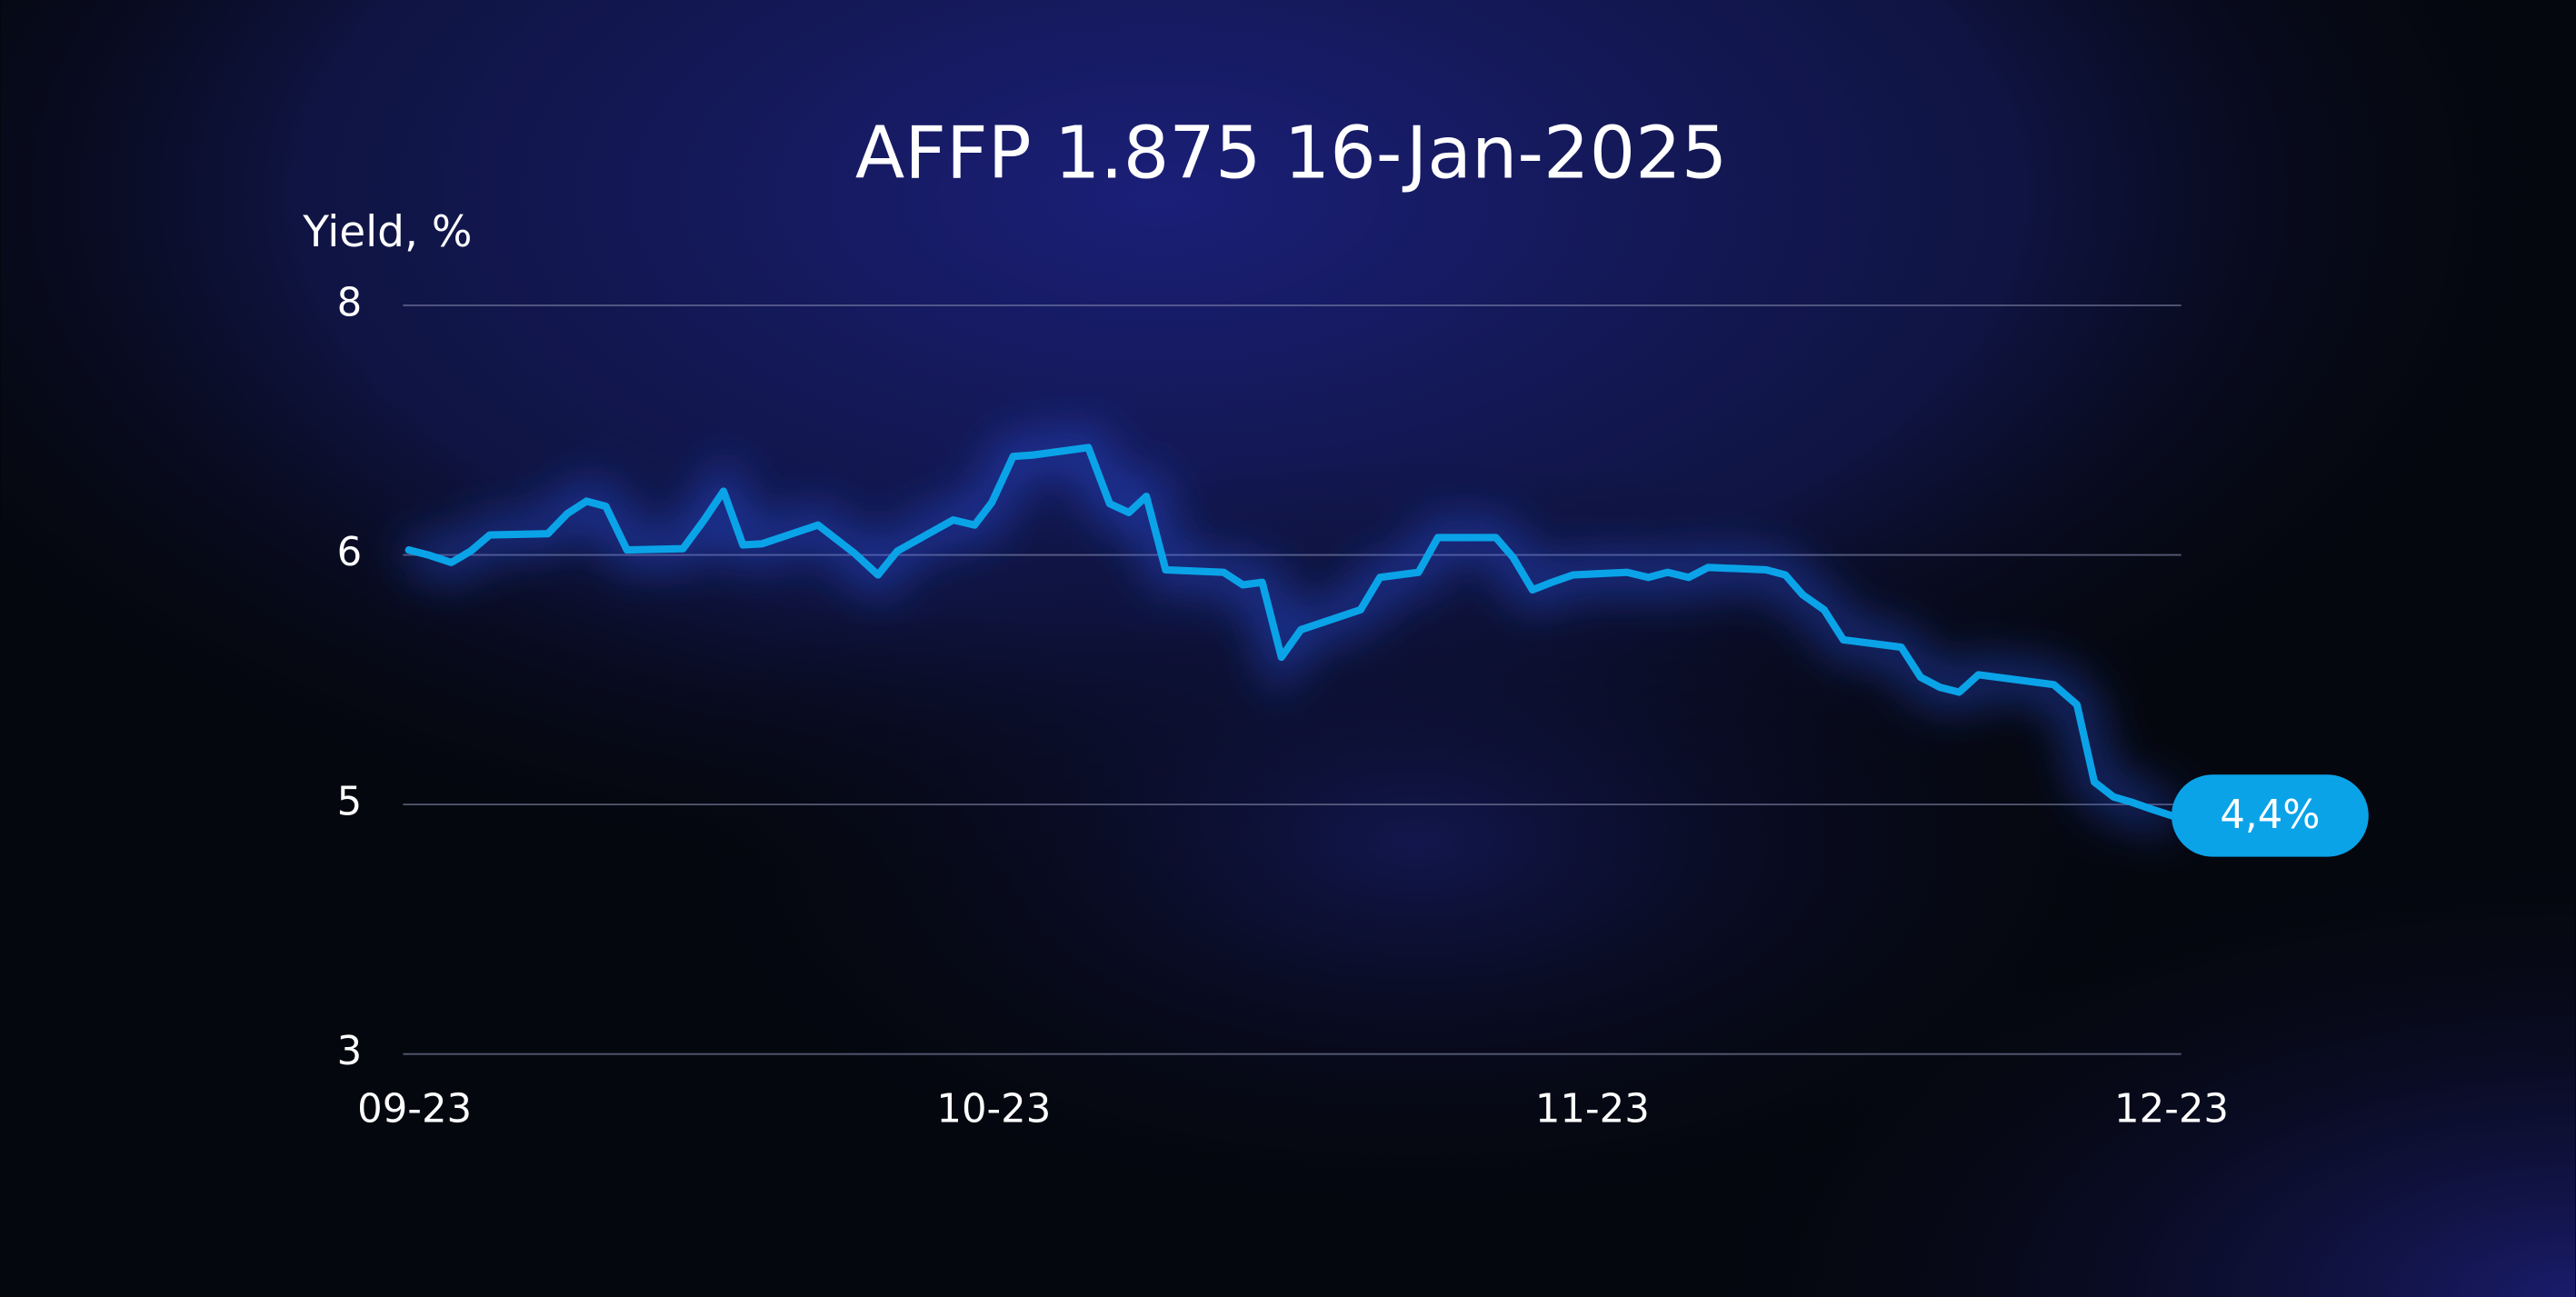 The image size is (2576, 1297). I want to click on y-tick-label: 6, so click(350, 552).